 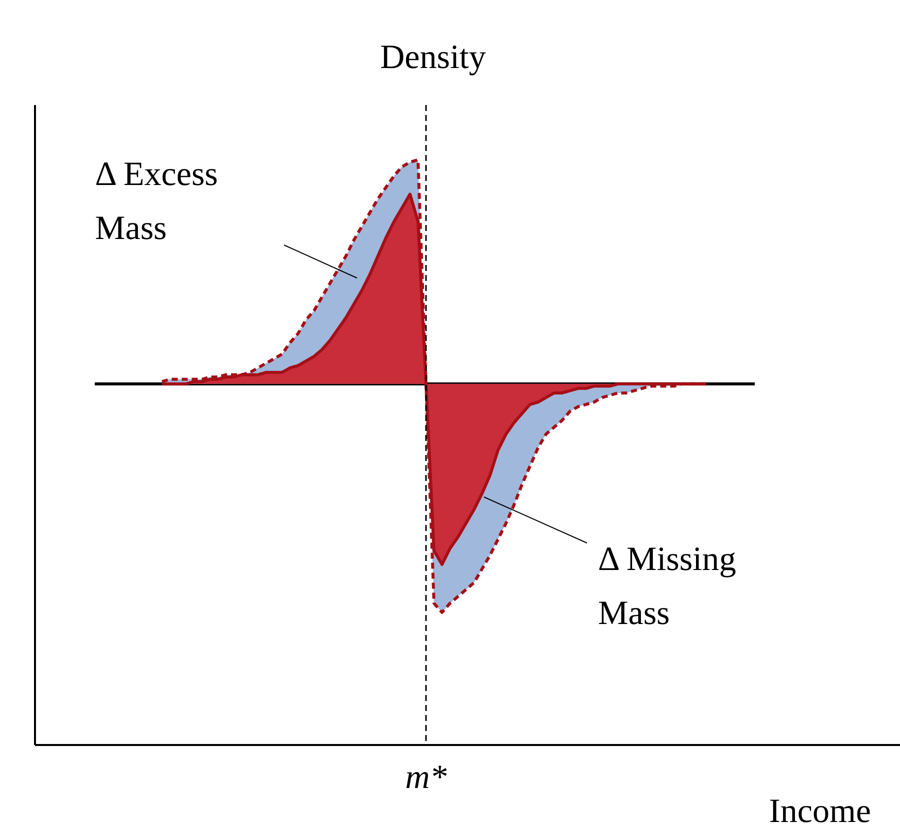 I want to click on text: Income, so click(x=820, y=810).